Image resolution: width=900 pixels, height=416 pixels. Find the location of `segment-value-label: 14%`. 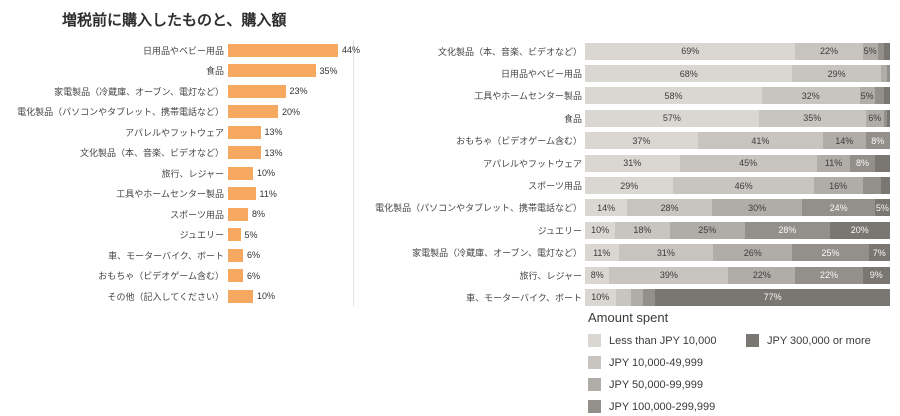

segment-value-label: 14% is located at coordinates (844, 140).